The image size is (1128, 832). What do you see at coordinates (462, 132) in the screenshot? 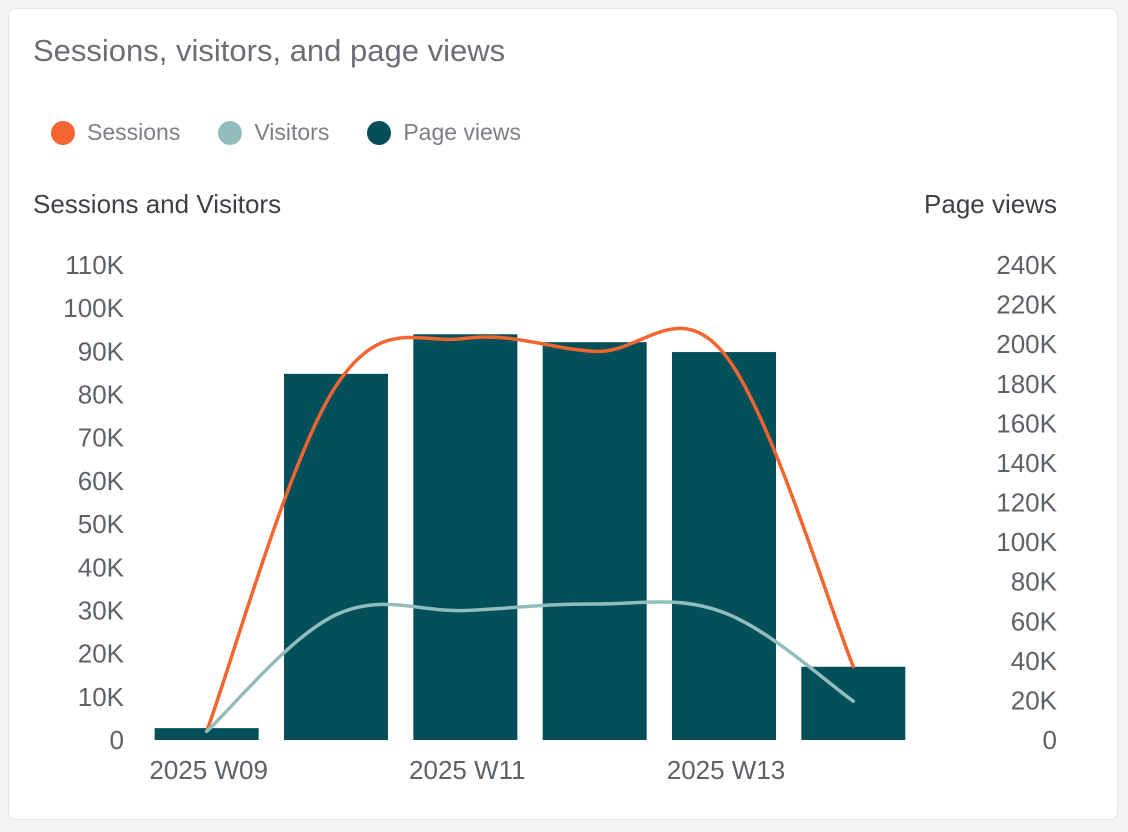
I see `legend-label-page-views: Page views` at bounding box center [462, 132].